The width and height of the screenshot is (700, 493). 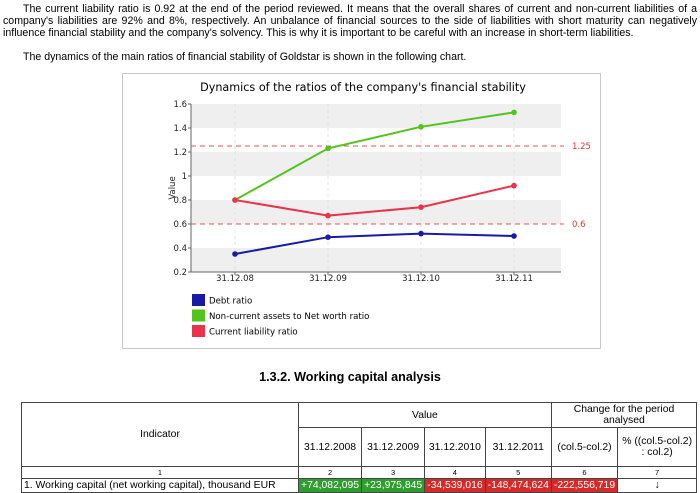 I want to click on change-abs-header: (col.5-col.2), so click(x=584, y=447).